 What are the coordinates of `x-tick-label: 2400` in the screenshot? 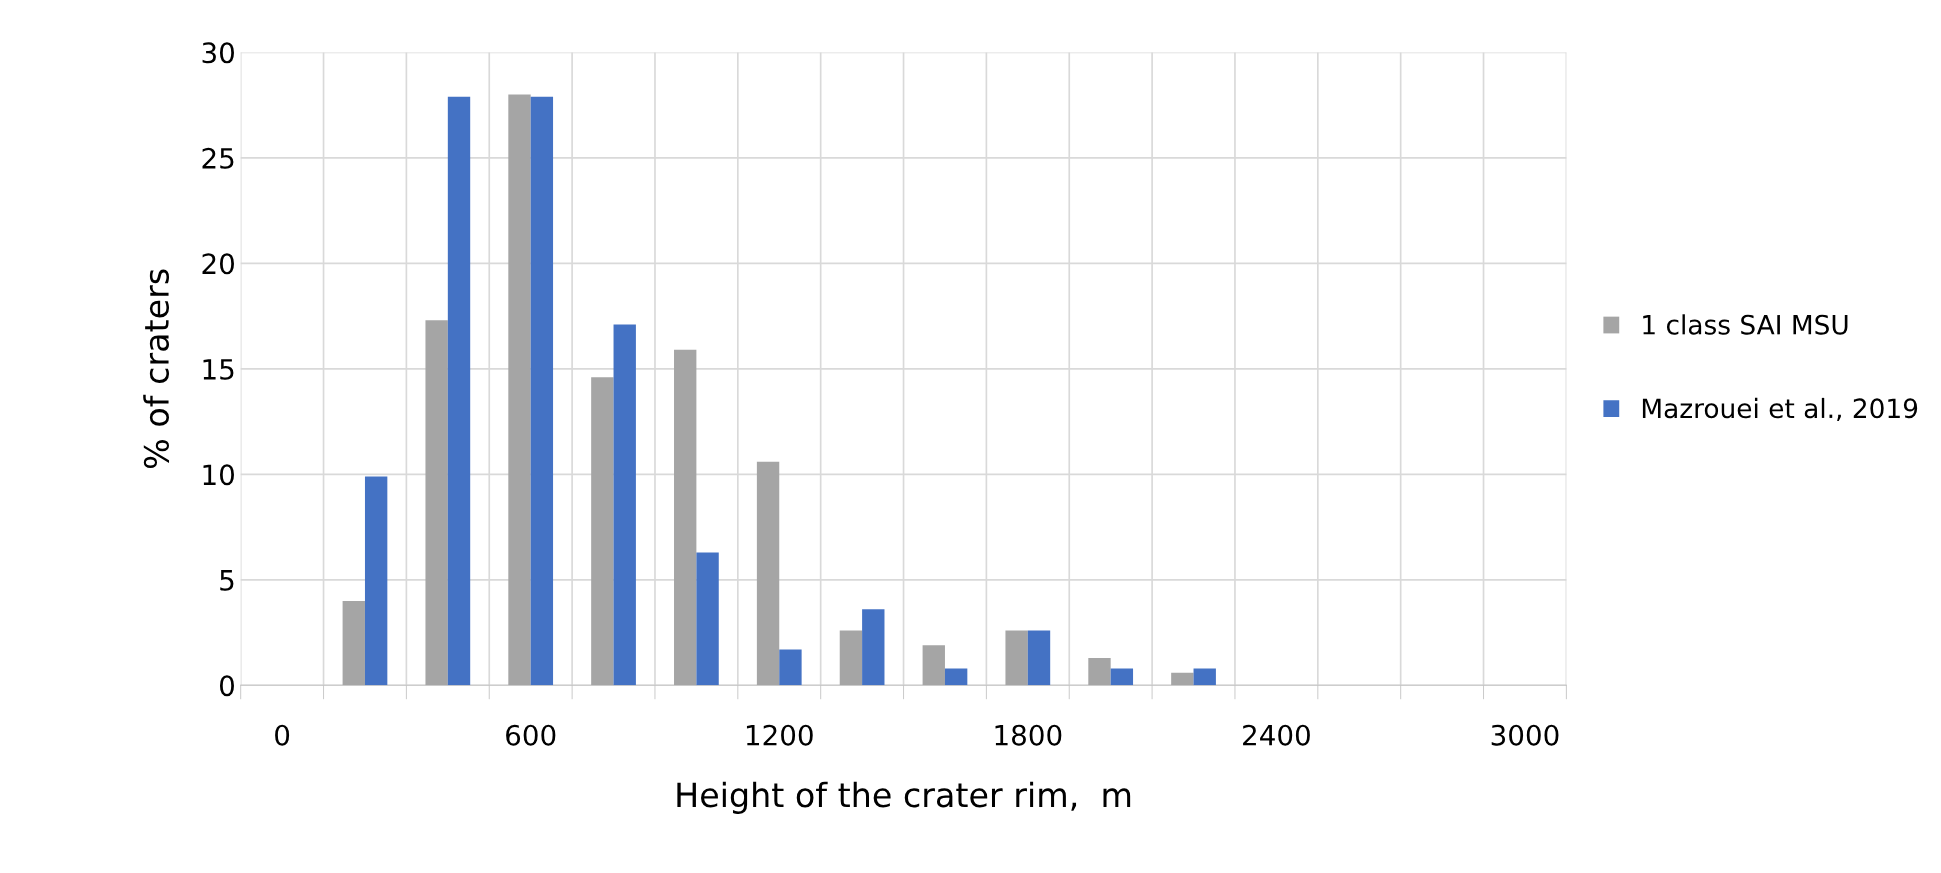 It's located at (1276, 735).